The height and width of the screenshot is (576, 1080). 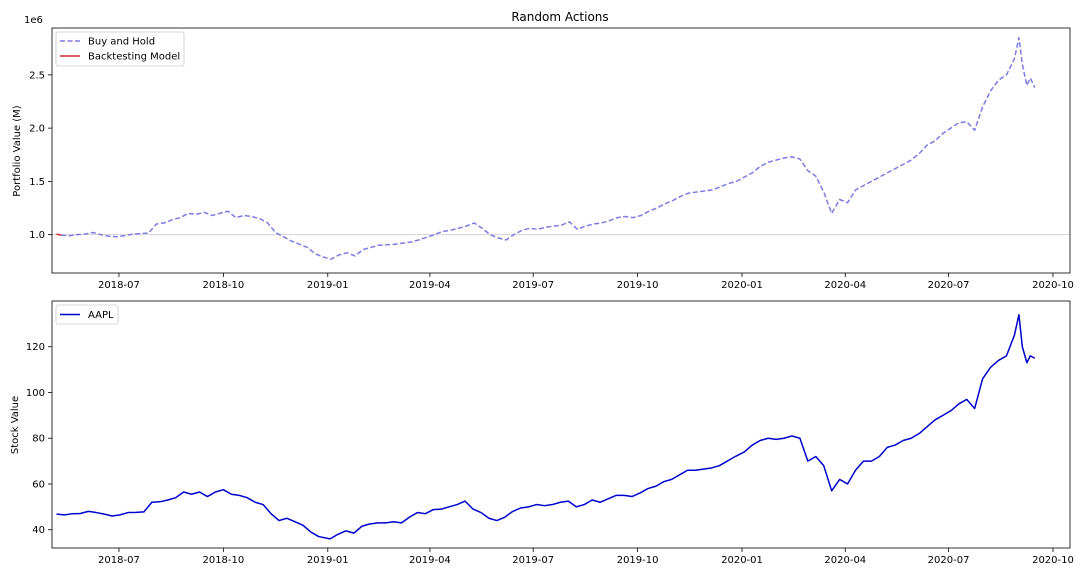 I want to click on y-tick-label: 100, so click(x=35, y=393).